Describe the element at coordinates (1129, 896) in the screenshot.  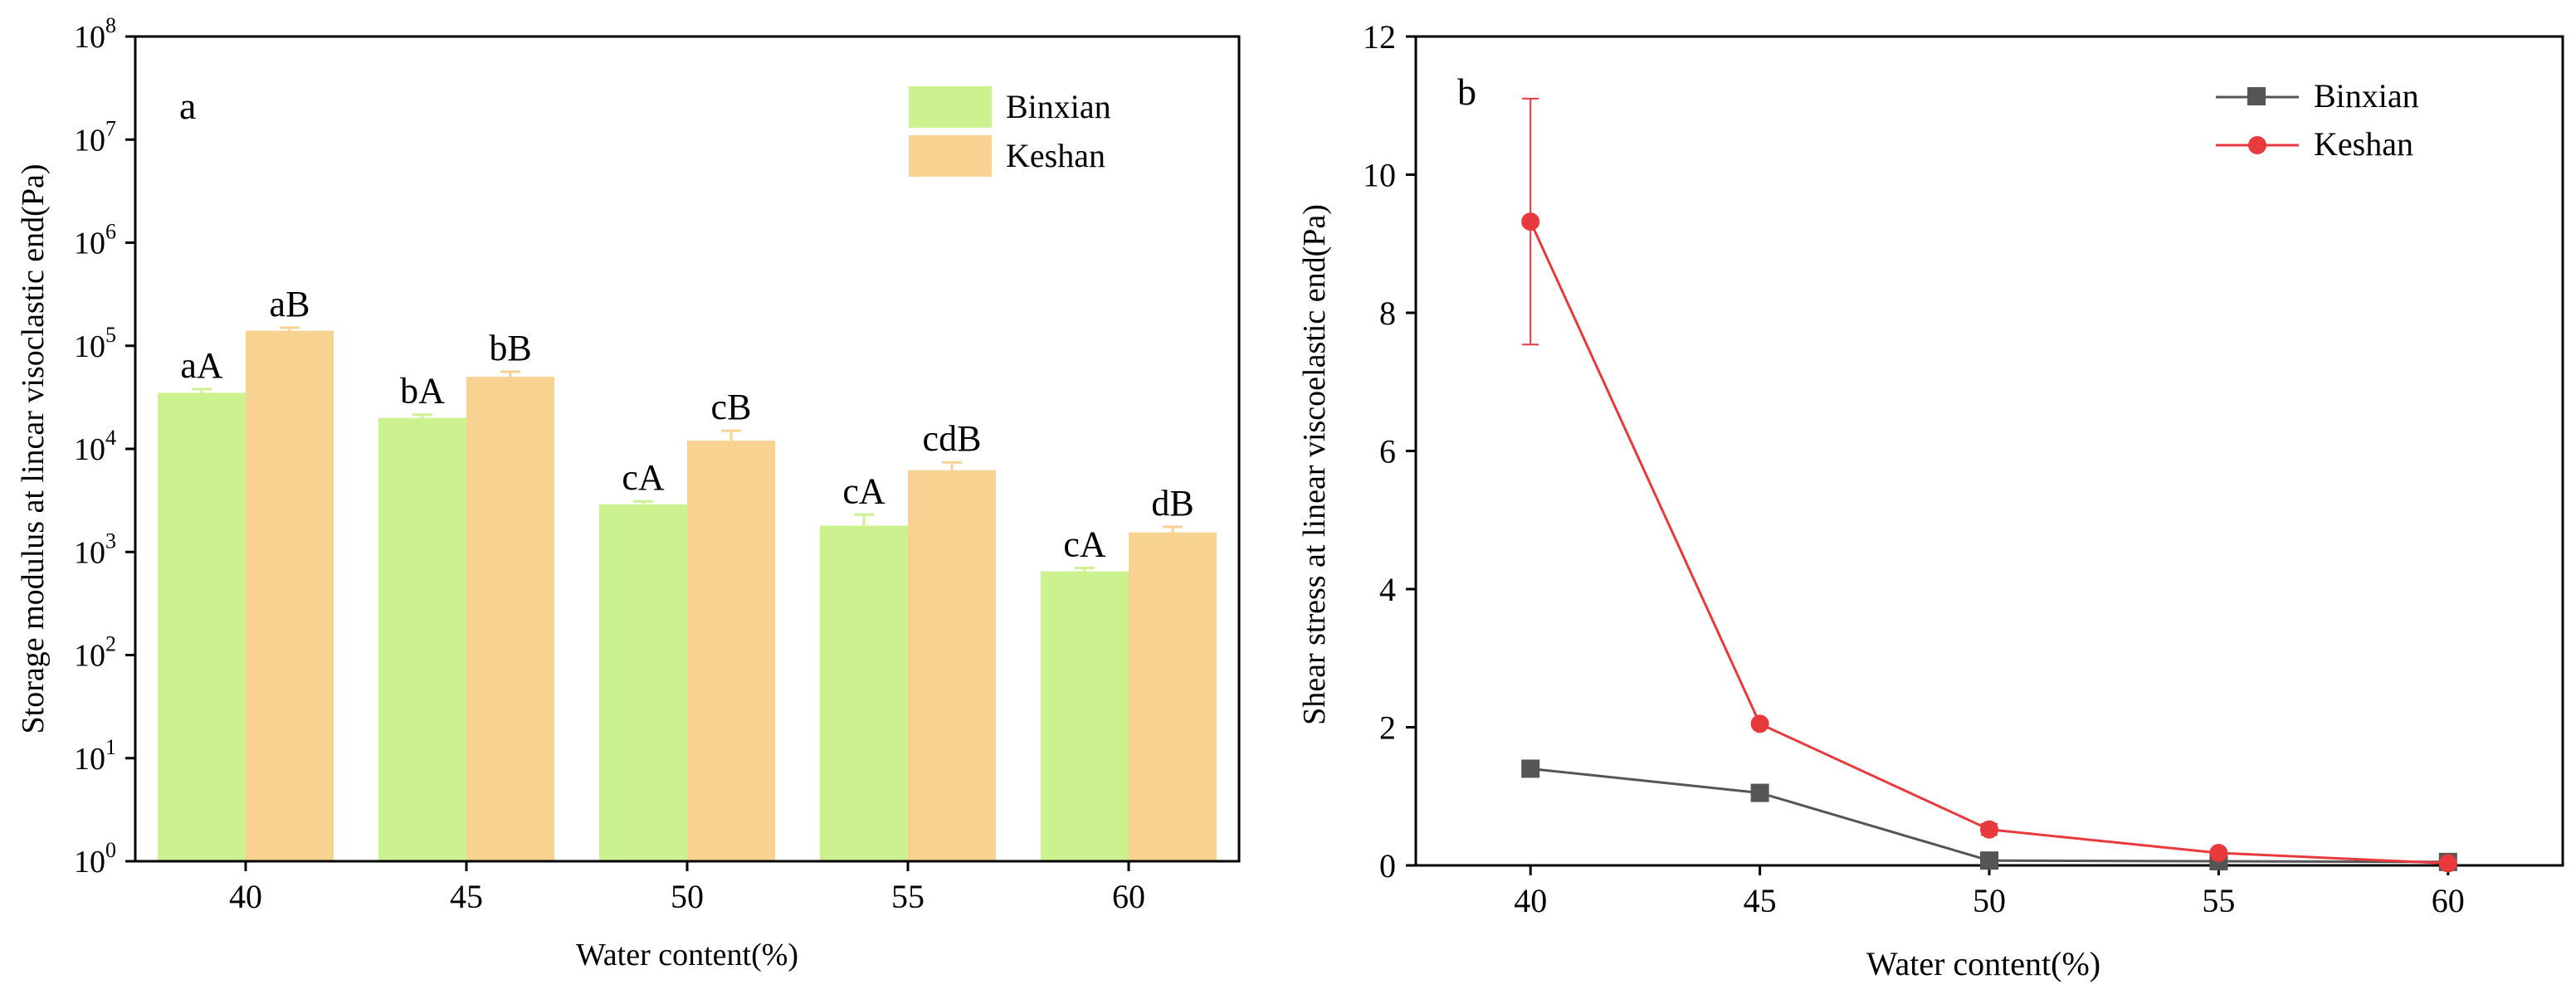
I see `a-x-tick-label: 60` at that location.